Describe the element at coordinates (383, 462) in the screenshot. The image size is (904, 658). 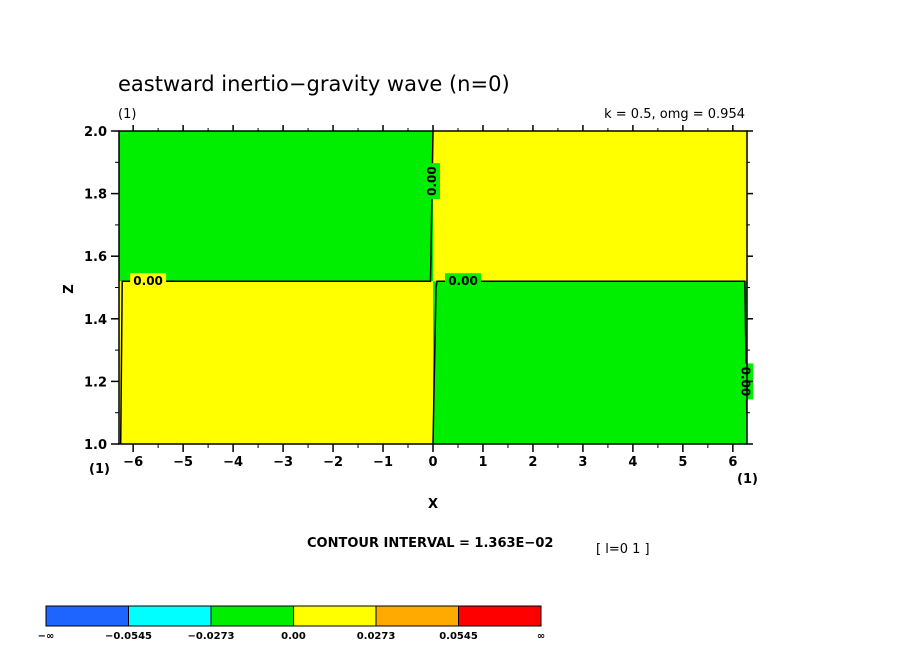
I see `x-tick-label: −1` at that location.